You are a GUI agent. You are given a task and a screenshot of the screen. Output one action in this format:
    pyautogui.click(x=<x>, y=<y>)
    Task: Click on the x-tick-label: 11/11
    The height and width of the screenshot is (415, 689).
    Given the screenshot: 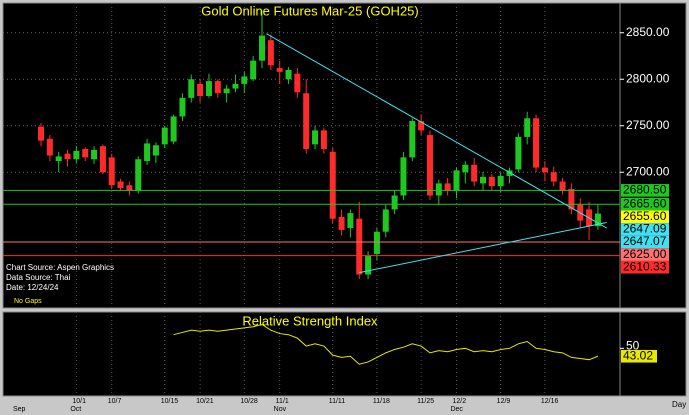 What is the action you would take?
    pyautogui.click(x=337, y=401)
    